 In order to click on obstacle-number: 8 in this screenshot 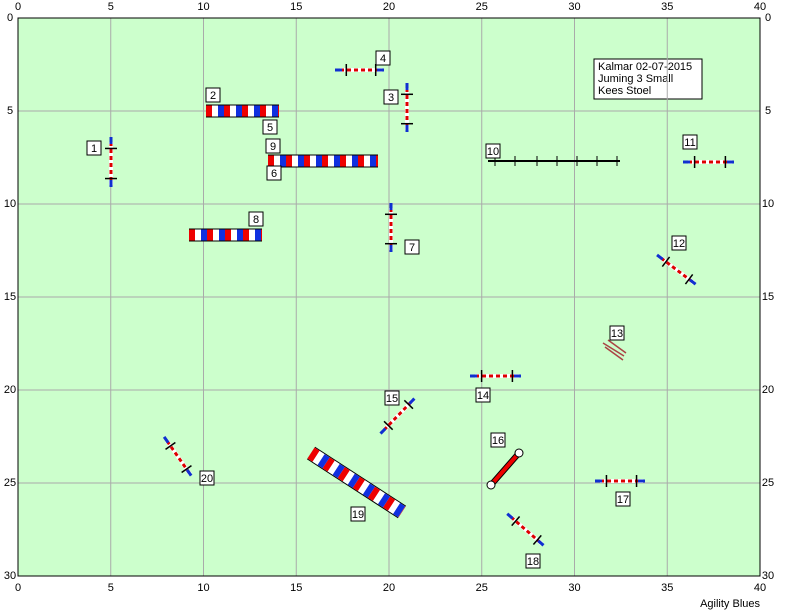, I will do `click(256, 220)`.